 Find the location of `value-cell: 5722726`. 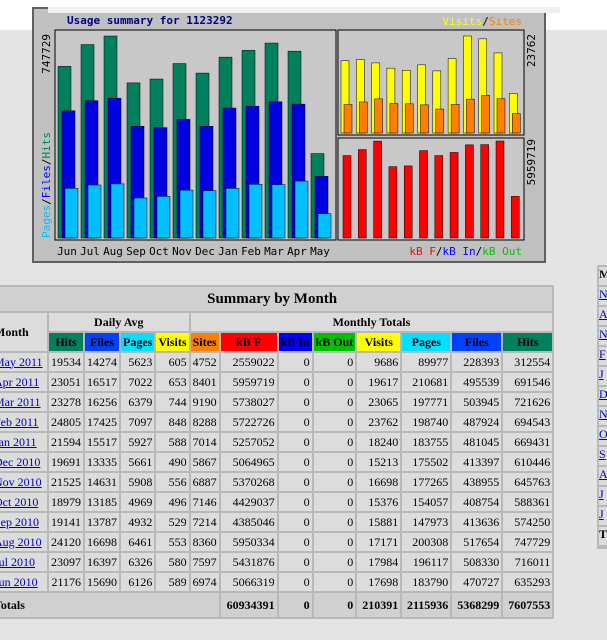

value-cell: 5722726 is located at coordinates (248, 422).